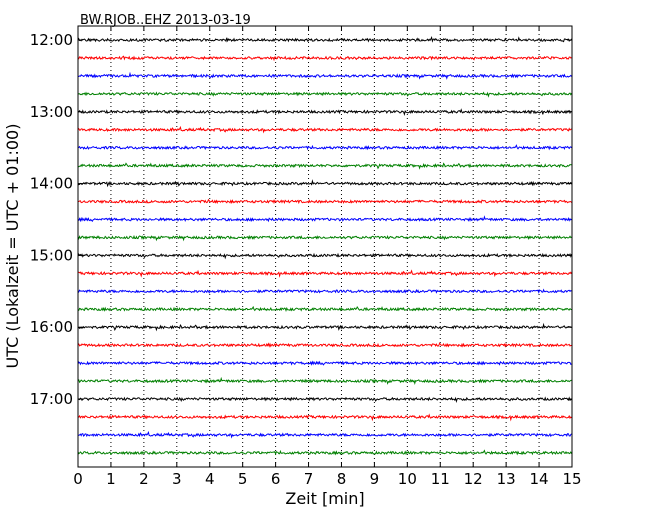  Describe the element at coordinates (12, 246) in the screenshot. I see `y-axis-label: UTC (Lokalzeit = UTC + 01:00)` at that location.